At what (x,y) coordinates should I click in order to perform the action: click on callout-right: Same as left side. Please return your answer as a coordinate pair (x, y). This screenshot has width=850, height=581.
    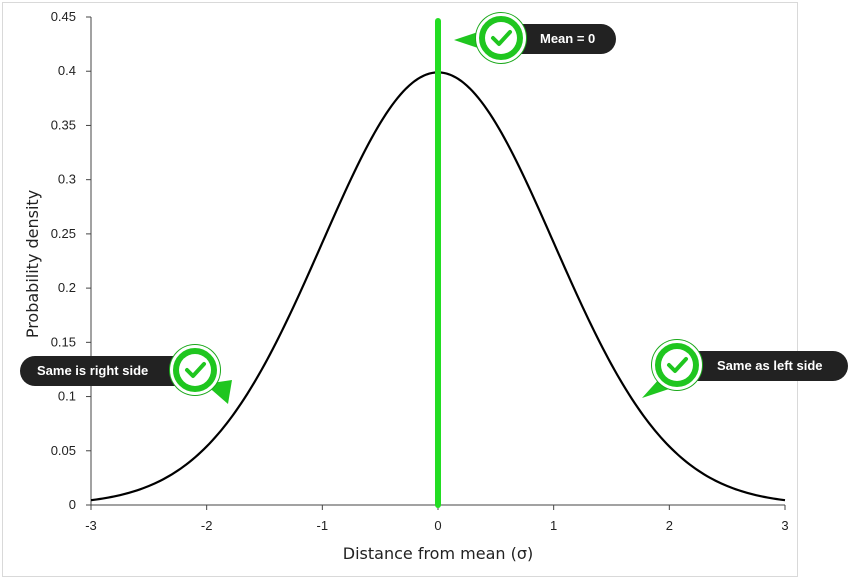
    Looking at the image, I should click on (762, 366).